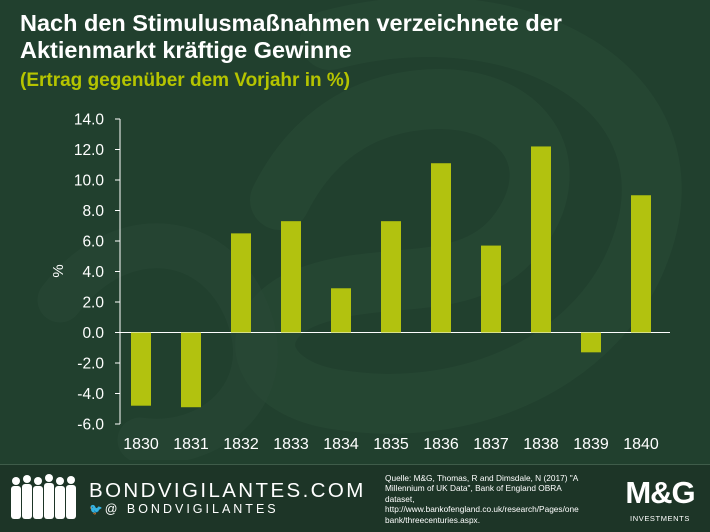 The image size is (710, 532). What do you see at coordinates (186, 50) in the screenshot?
I see `title-line-2: Aktienmarkt kräftige Gewinne` at bounding box center [186, 50].